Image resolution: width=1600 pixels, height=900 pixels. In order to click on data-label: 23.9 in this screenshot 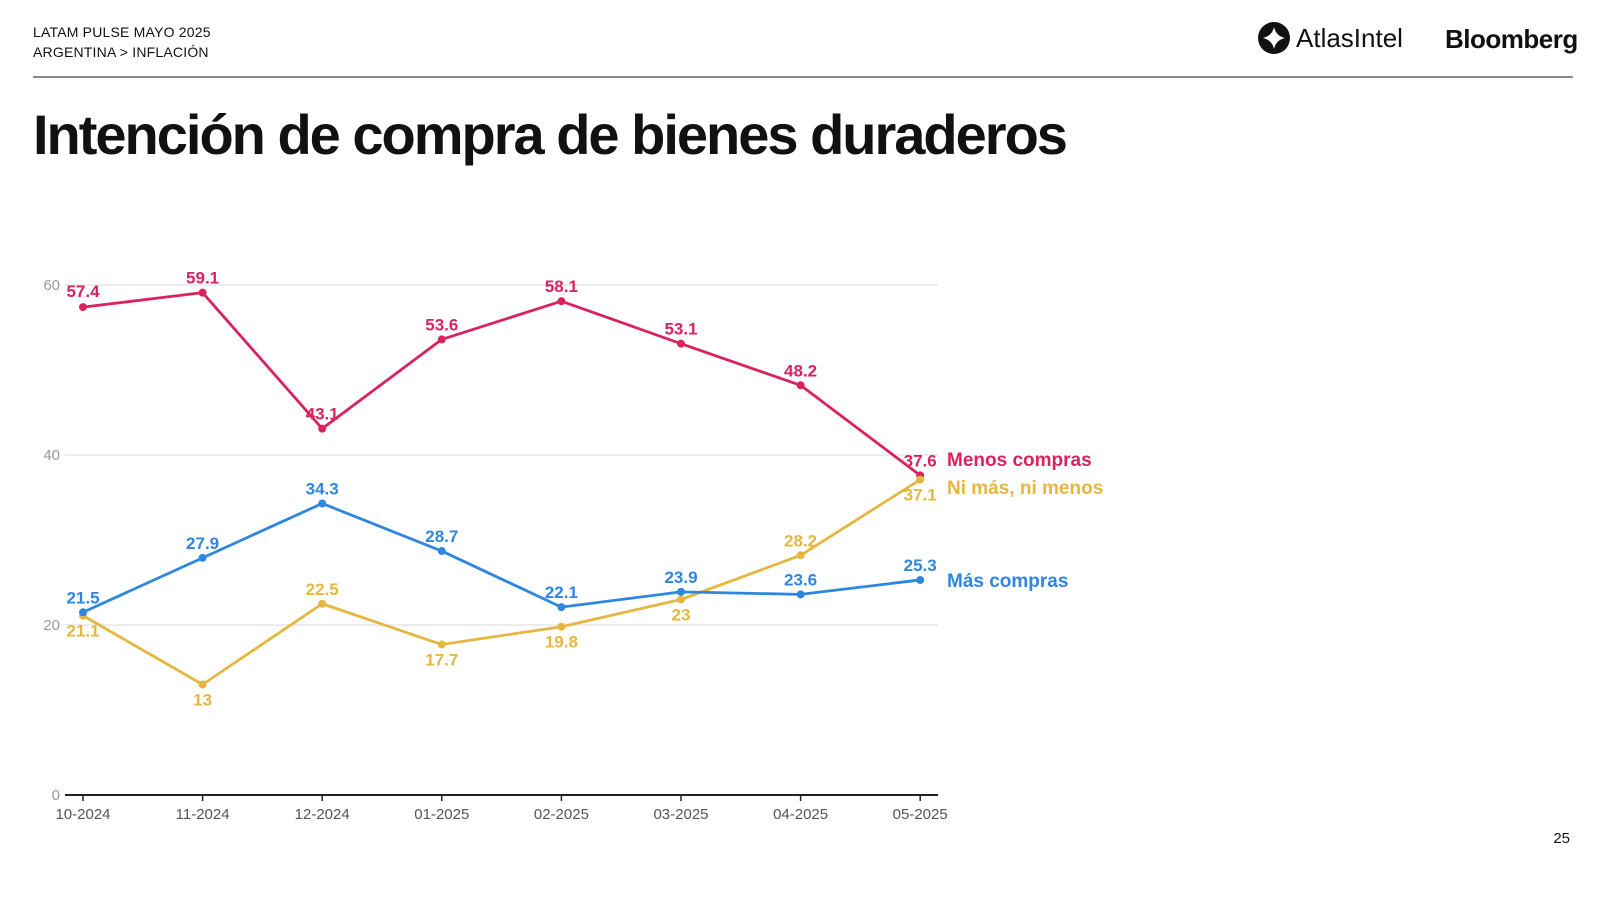, I will do `click(680, 577)`.